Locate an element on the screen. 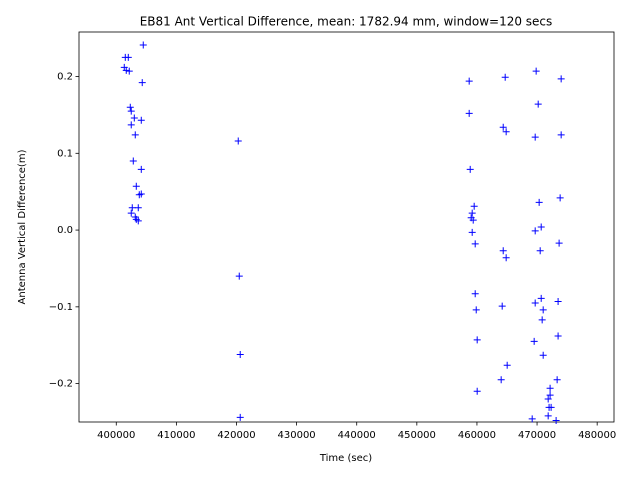 The width and height of the screenshot is (640, 480). x-tick-label: 400000 is located at coordinates (116, 435).